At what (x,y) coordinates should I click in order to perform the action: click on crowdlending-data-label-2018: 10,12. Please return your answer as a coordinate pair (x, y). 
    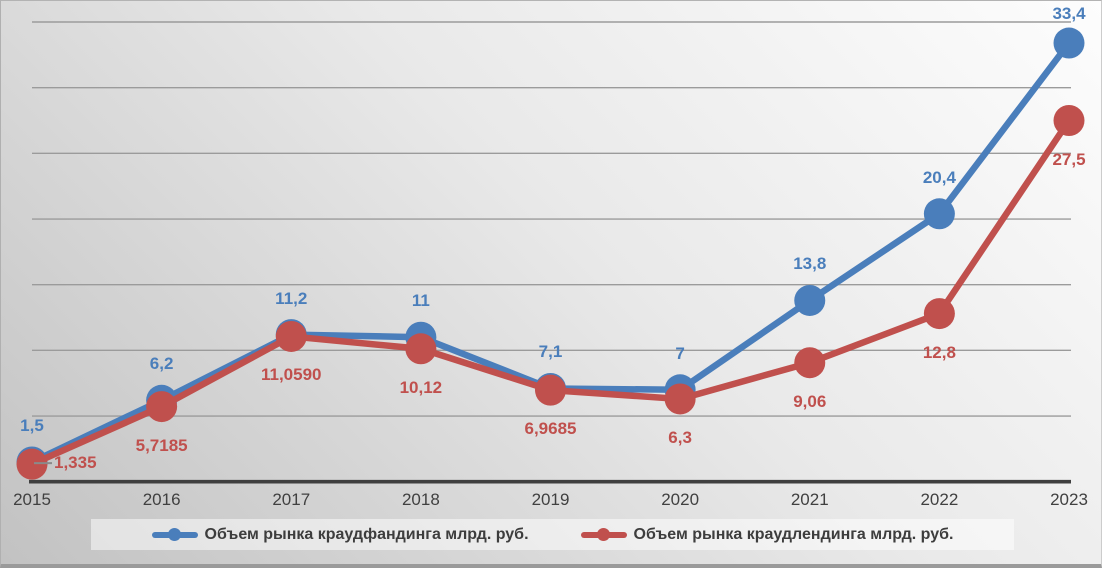
    Looking at the image, I should click on (421, 387).